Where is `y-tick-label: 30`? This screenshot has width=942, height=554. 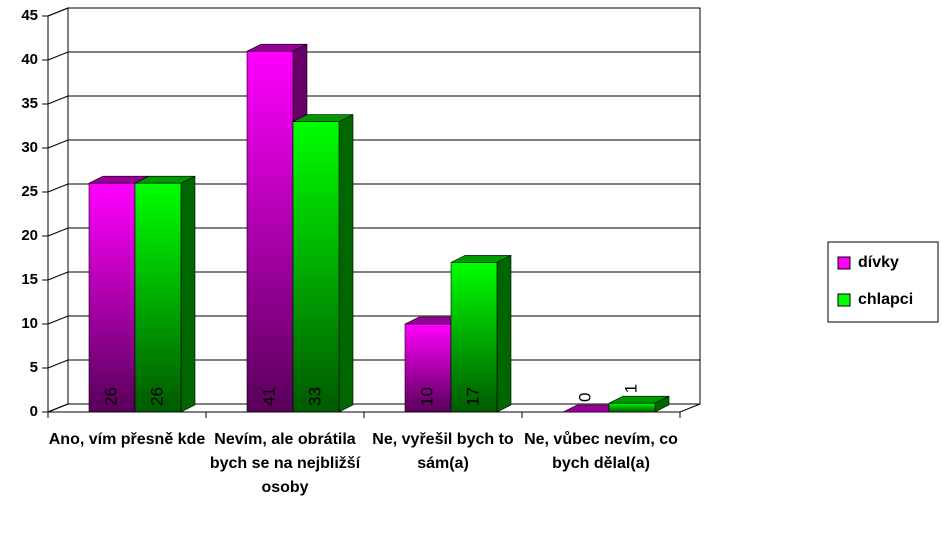 y-tick-label: 30 is located at coordinates (29, 147).